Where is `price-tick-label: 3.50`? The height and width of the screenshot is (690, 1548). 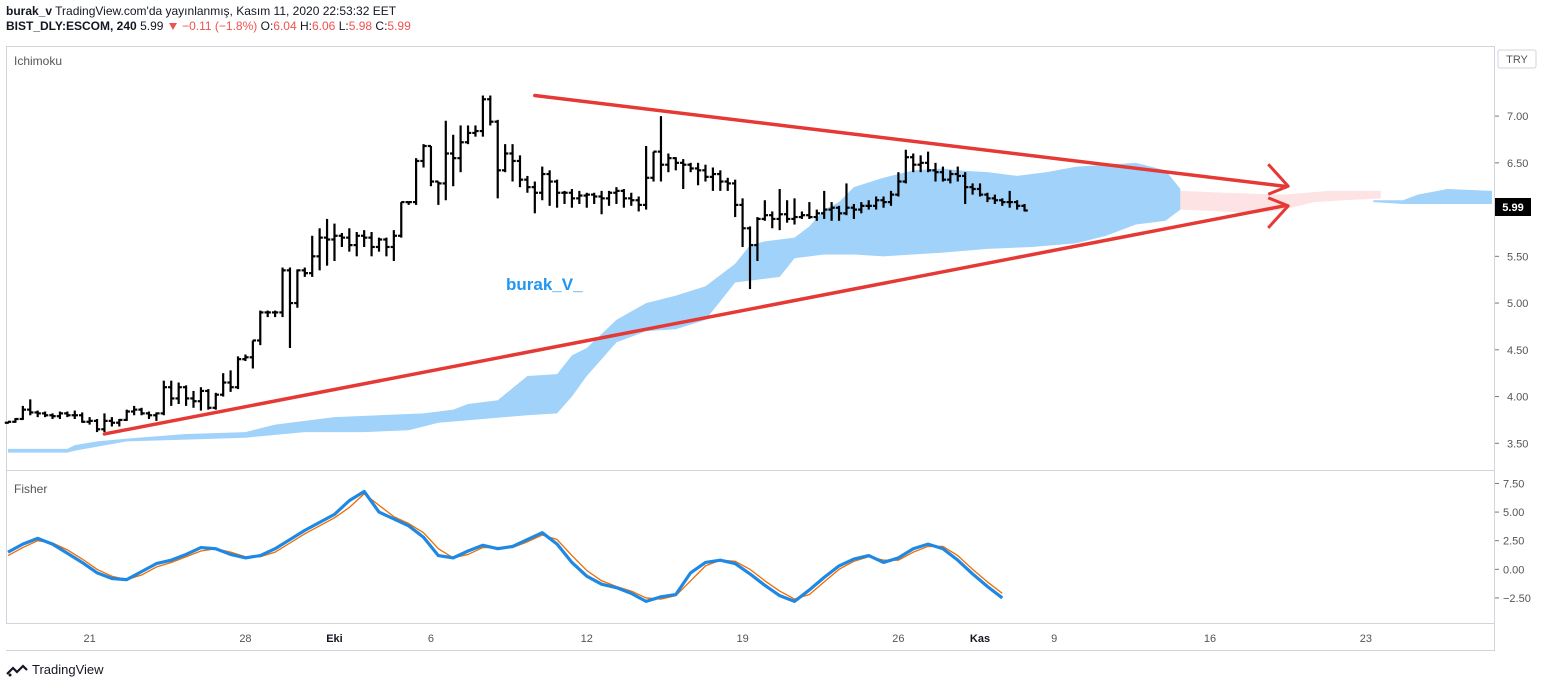 price-tick-label: 3.50 is located at coordinates (1517, 444).